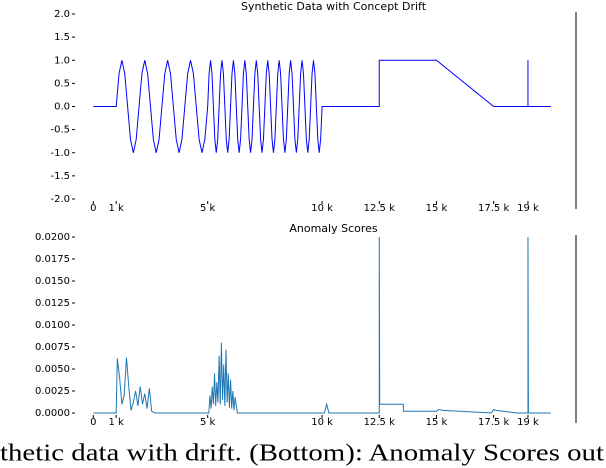 The image size is (606, 468). I want to click on y-tick-label: -2.0, so click(60, 199).